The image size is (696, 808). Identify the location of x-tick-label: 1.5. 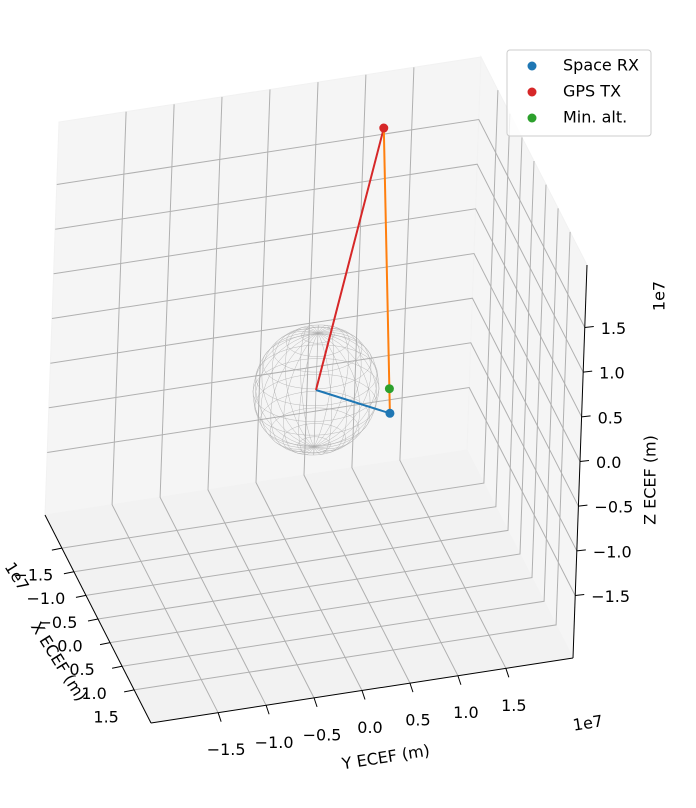
(105, 716).